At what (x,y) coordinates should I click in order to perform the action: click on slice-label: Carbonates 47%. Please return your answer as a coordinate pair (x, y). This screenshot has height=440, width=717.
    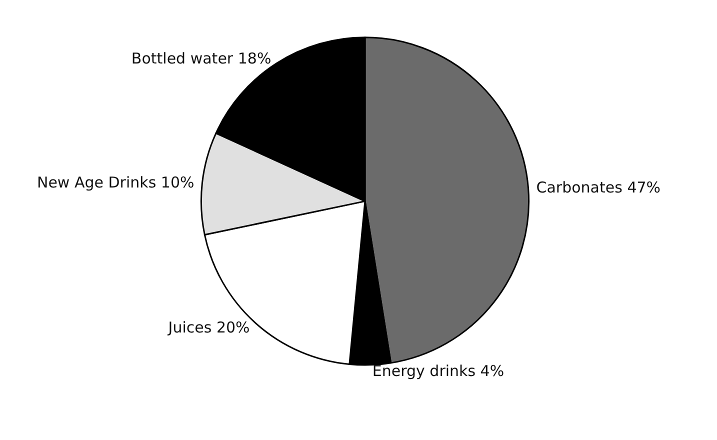
    Looking at the image, I should click on (598, 187).